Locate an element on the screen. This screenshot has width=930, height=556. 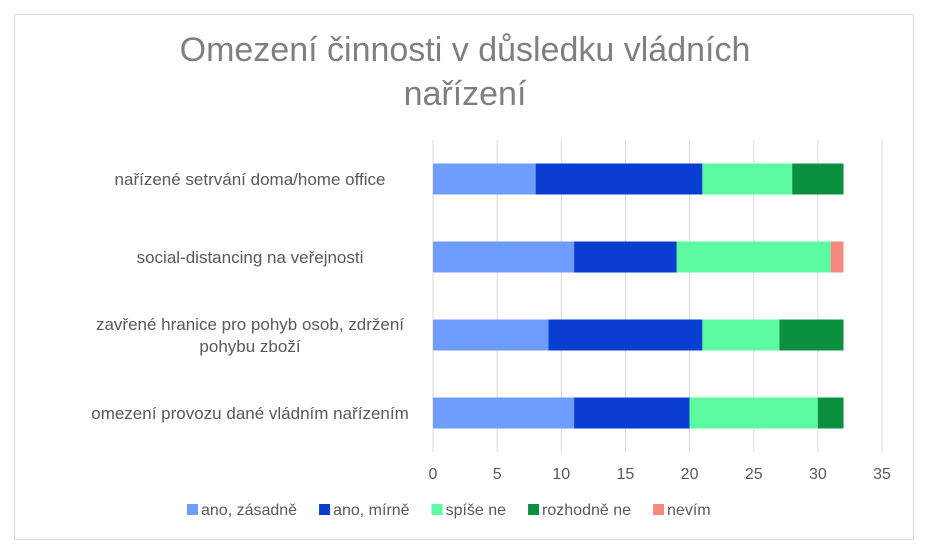
category-label: omezení provozu dané vládním nařízením is located at coordinates (250, 413).